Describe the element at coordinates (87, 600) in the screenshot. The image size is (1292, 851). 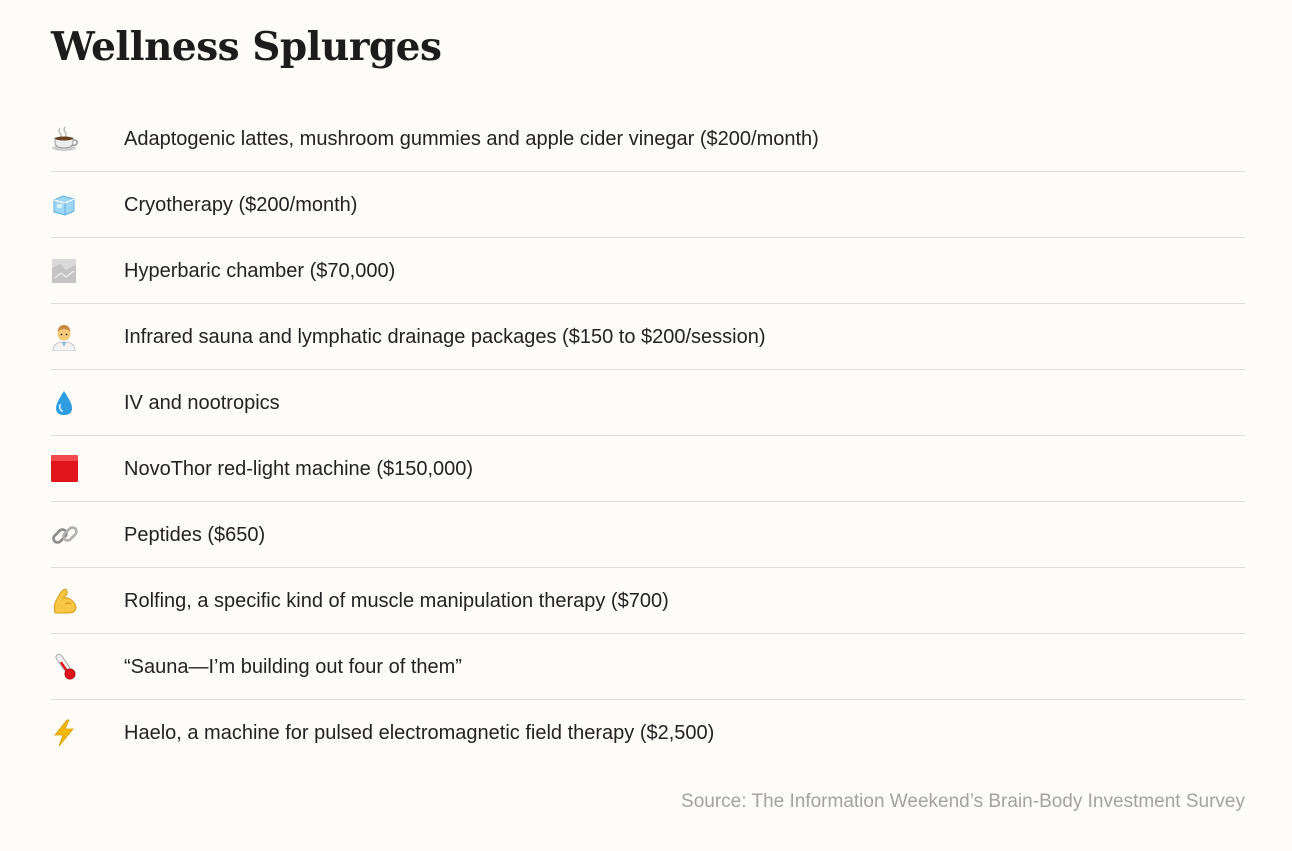
I see `flexed-biceps-icon` at that location.